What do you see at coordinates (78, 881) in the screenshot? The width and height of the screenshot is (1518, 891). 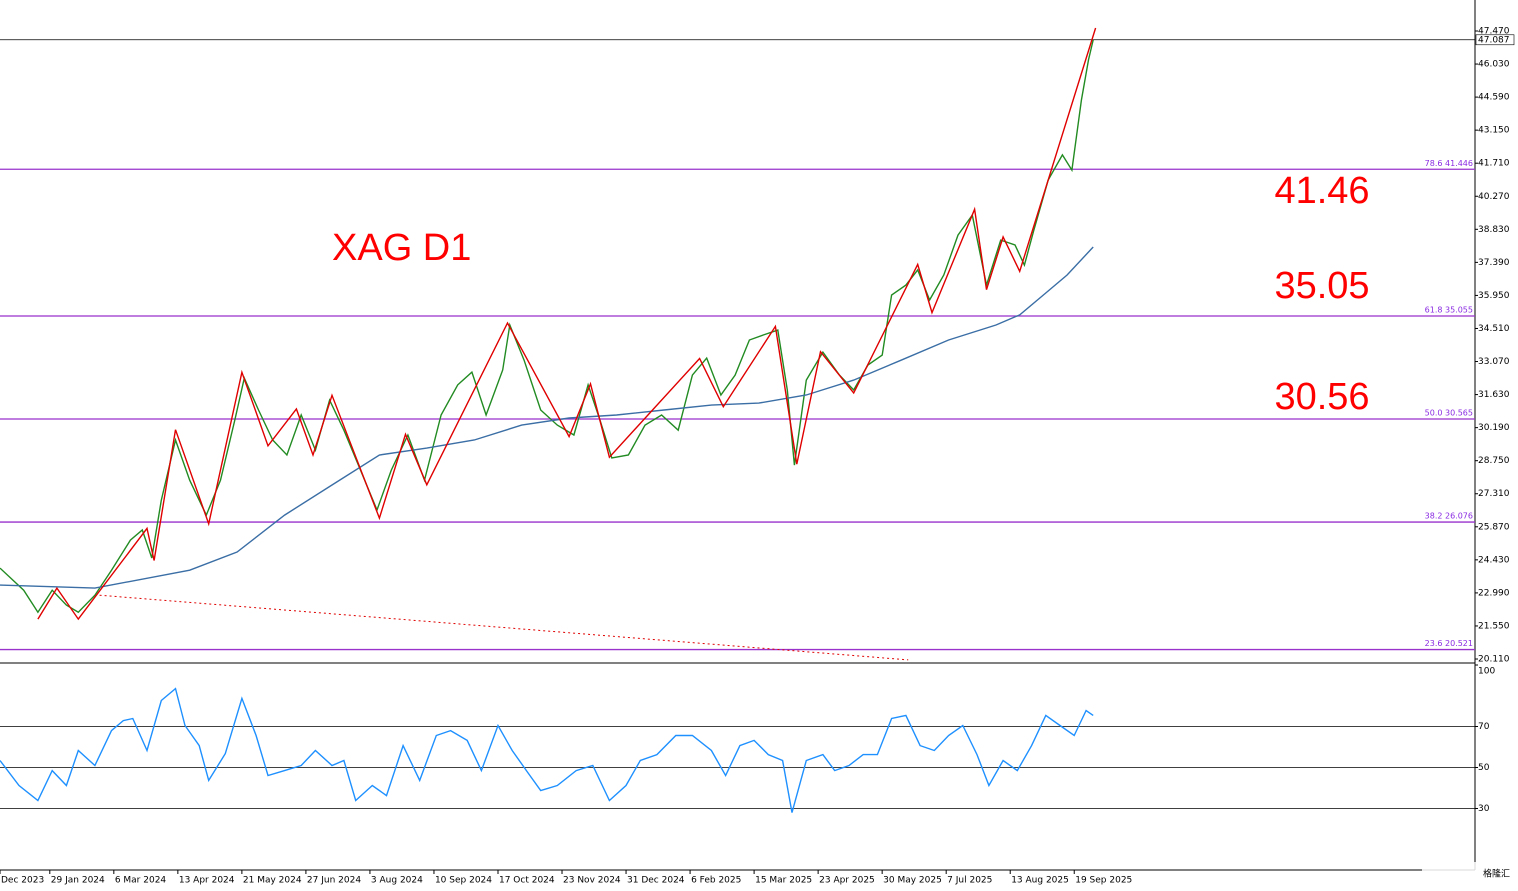 I see `x-tick-label: 29 Jan 2024` at bounding box center [78, 881].